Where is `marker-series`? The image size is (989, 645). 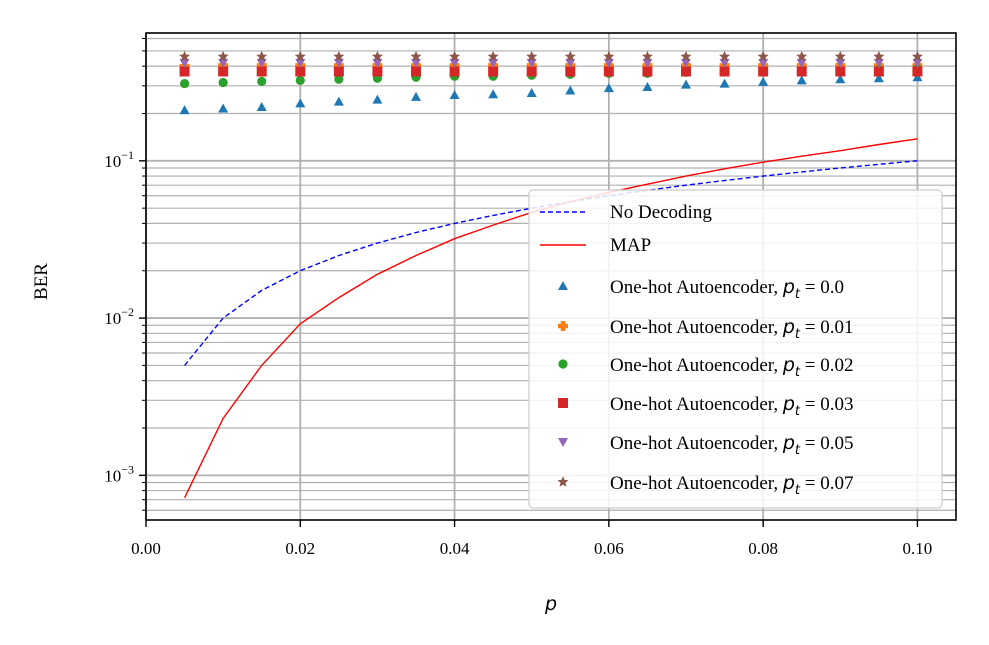 marker-series is located at coordinates (551, 82).